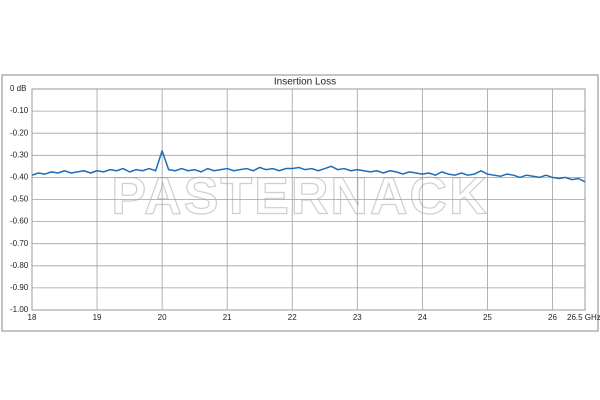  I want to click on watermark: PASTERNACK, so click(299, 197).